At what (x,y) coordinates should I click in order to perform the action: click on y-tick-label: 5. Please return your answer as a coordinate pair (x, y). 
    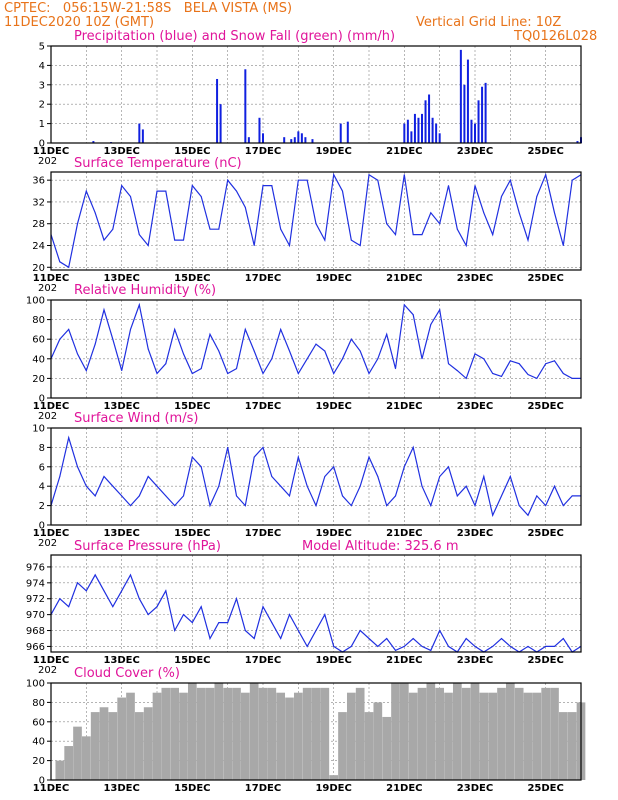
    Looking at the image, I should click on (42, 47).